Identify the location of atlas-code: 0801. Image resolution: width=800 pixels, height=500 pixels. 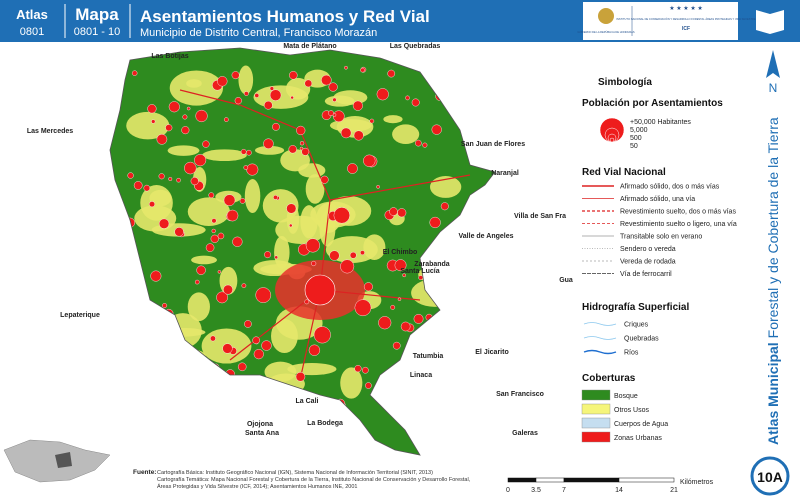
(32, 32).